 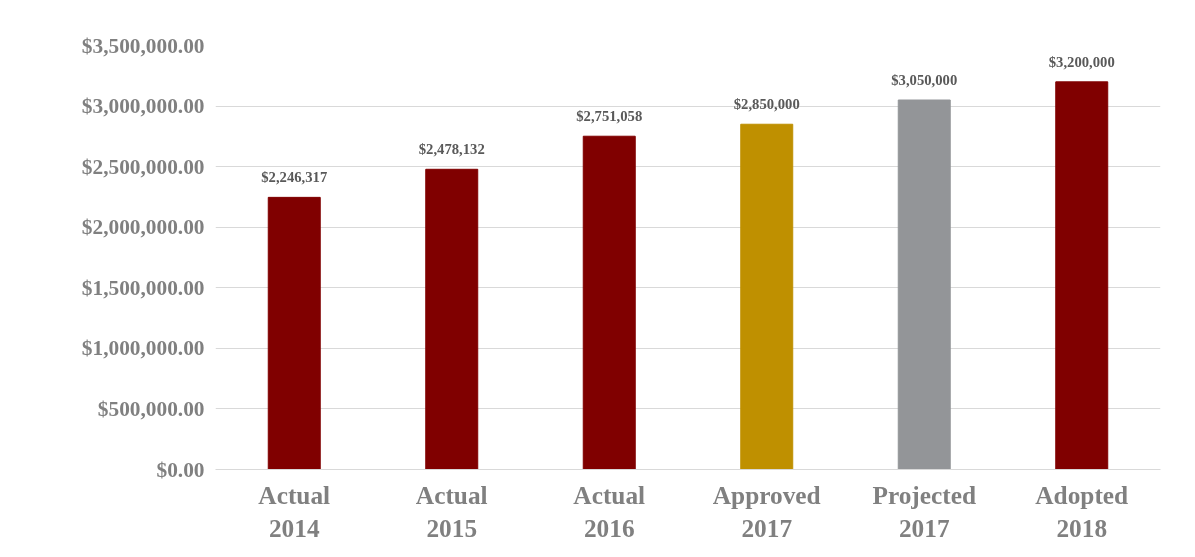 What do you see at coordinates (766, 104) in the screenshot?
I see `data-label: $2,850,000` at bounding box center [766, 104].